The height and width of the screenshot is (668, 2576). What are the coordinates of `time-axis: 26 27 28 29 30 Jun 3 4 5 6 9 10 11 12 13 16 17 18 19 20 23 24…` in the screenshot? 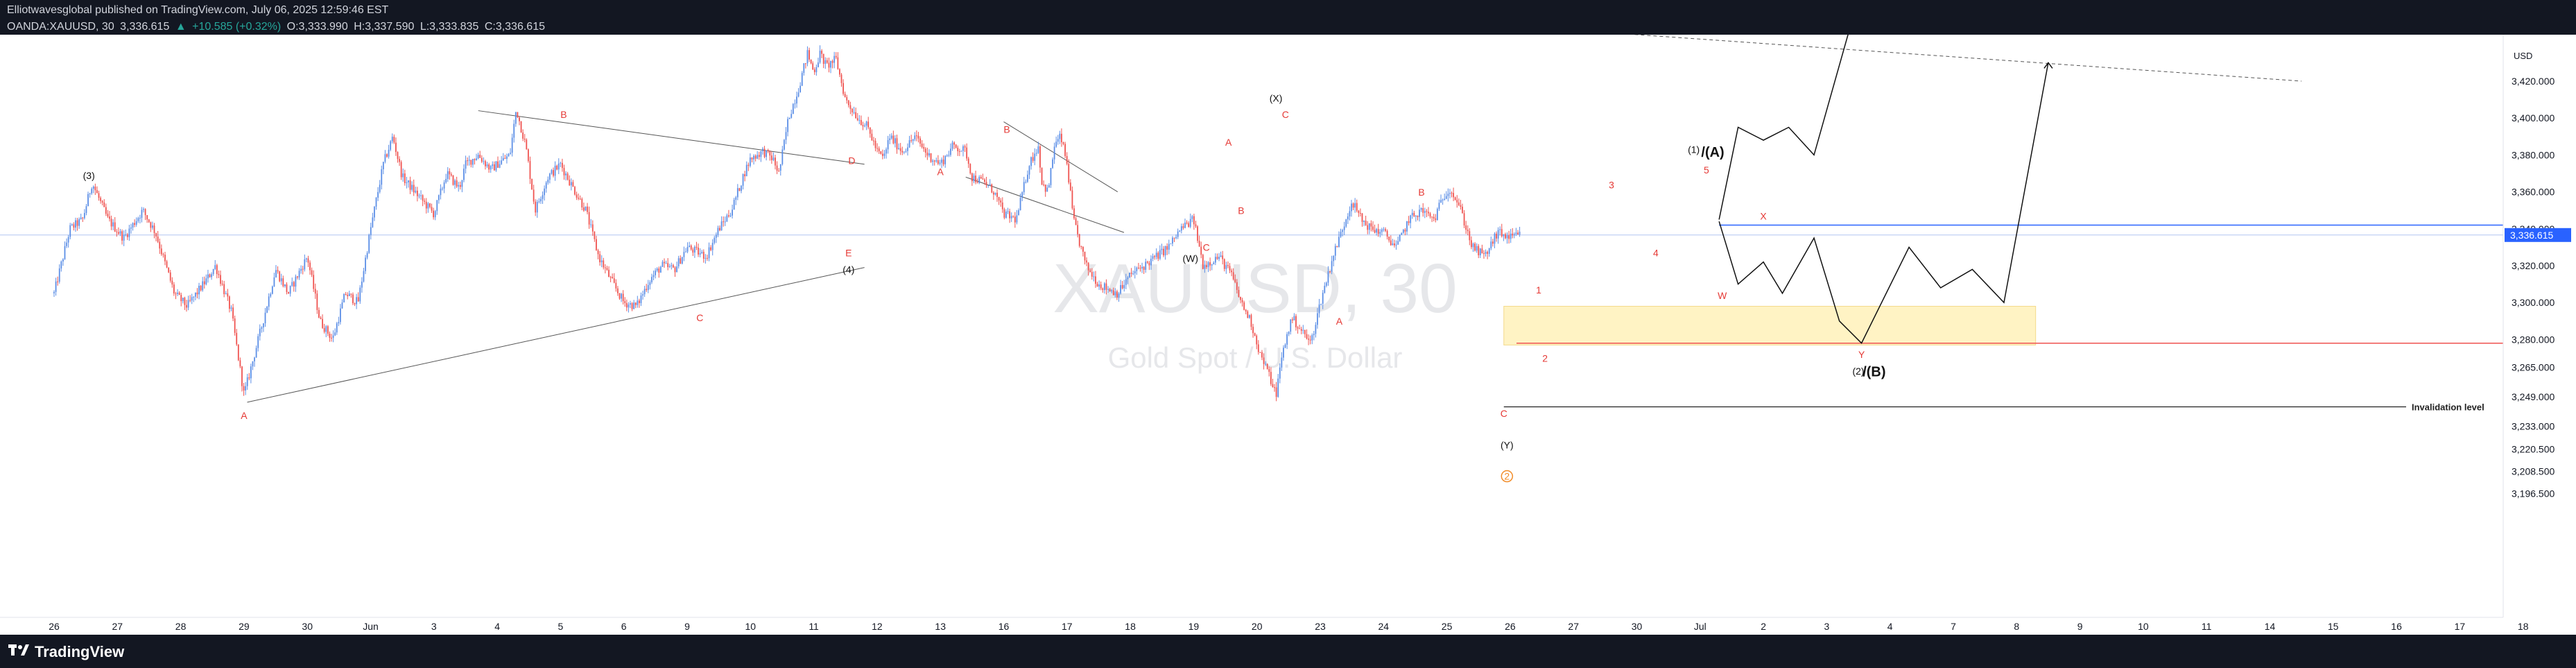 It's located at (1264, 624).